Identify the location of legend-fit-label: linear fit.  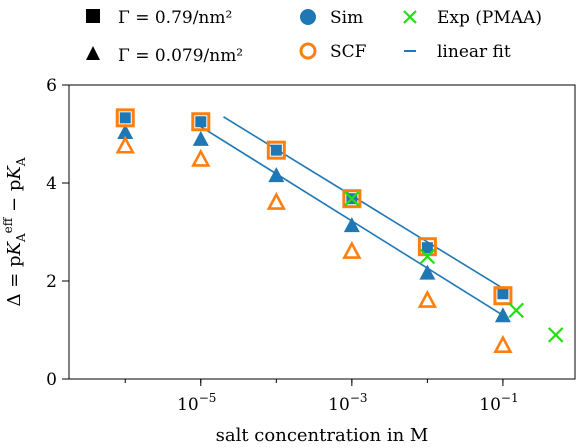
(474, 52).